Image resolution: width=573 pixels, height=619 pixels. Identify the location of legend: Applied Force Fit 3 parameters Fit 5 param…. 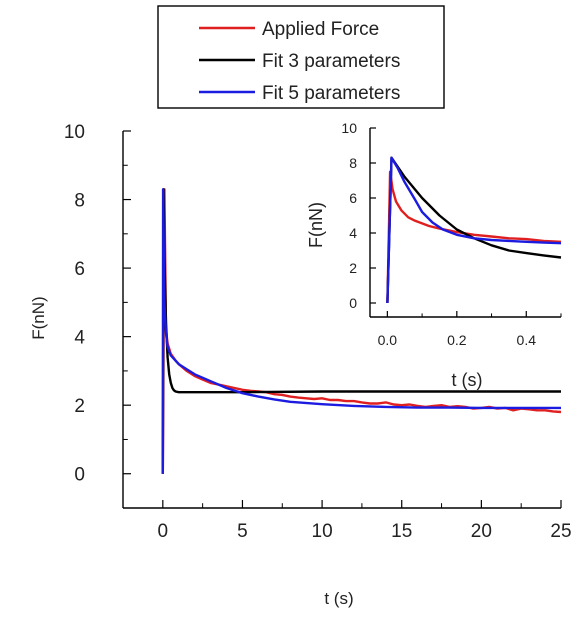
(301, 57).